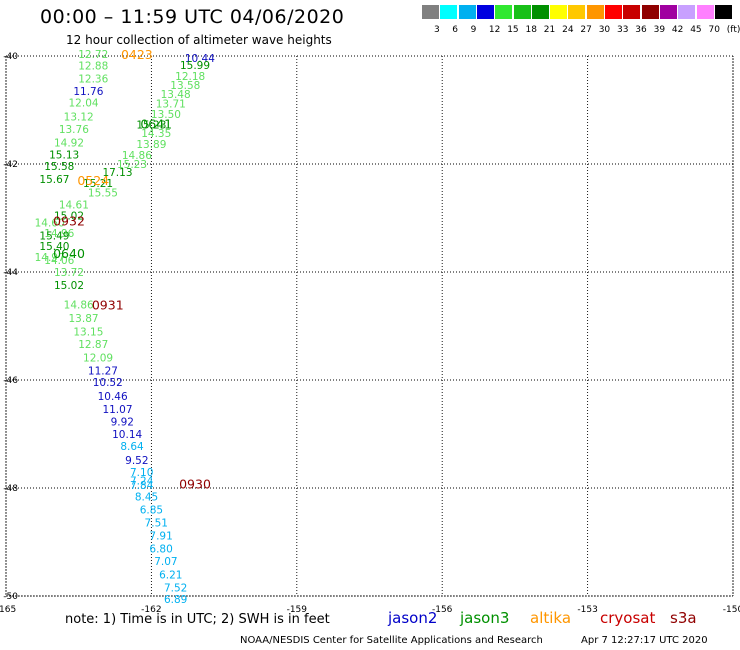 This screenshot has width=740, height=650. What do you see at coordinates (485, 618) in the screenshot?
I see `satellite-name: jason3` at bounding box center [485, 618].